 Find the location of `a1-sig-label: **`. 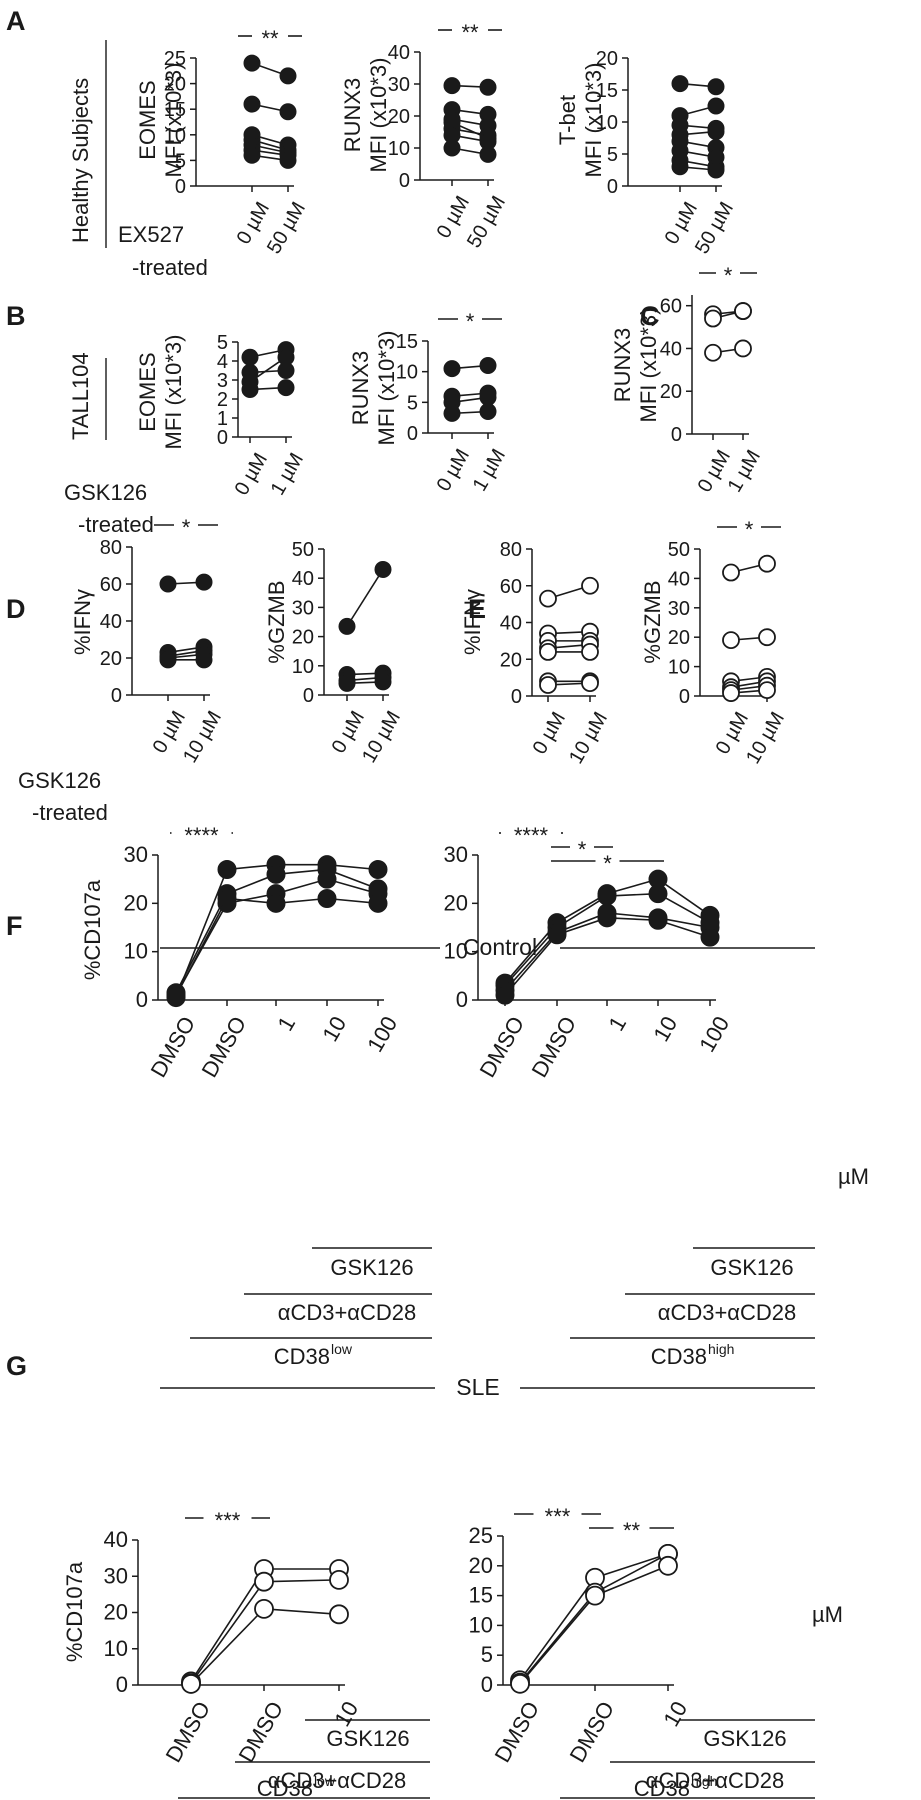

a1-sig-label: ** is located at coordinates (270, 38).